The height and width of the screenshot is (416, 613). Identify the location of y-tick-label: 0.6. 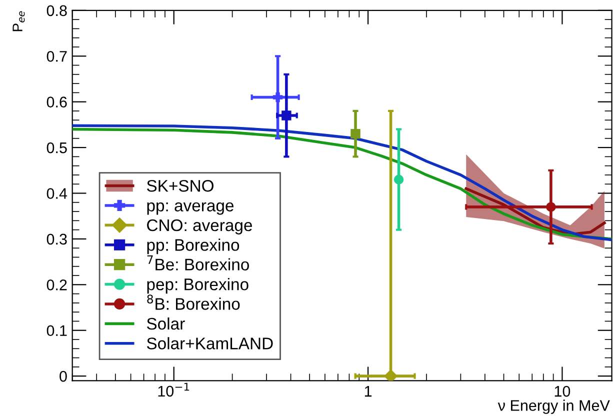
(56, 102).